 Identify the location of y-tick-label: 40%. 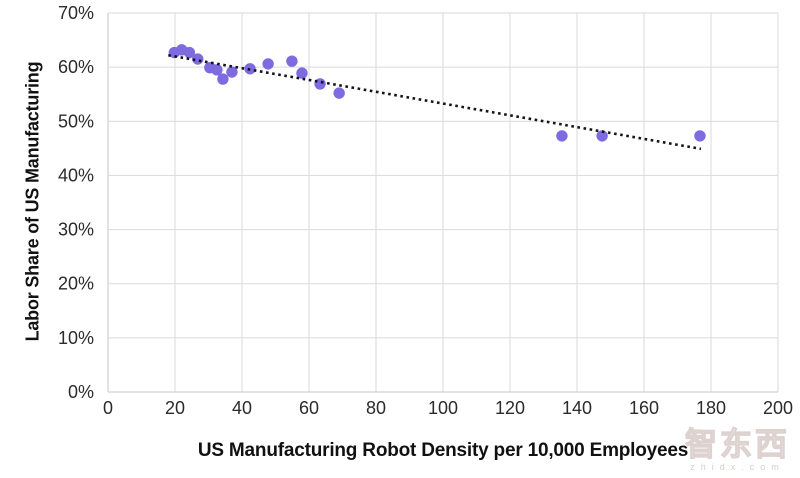
(76, 175).